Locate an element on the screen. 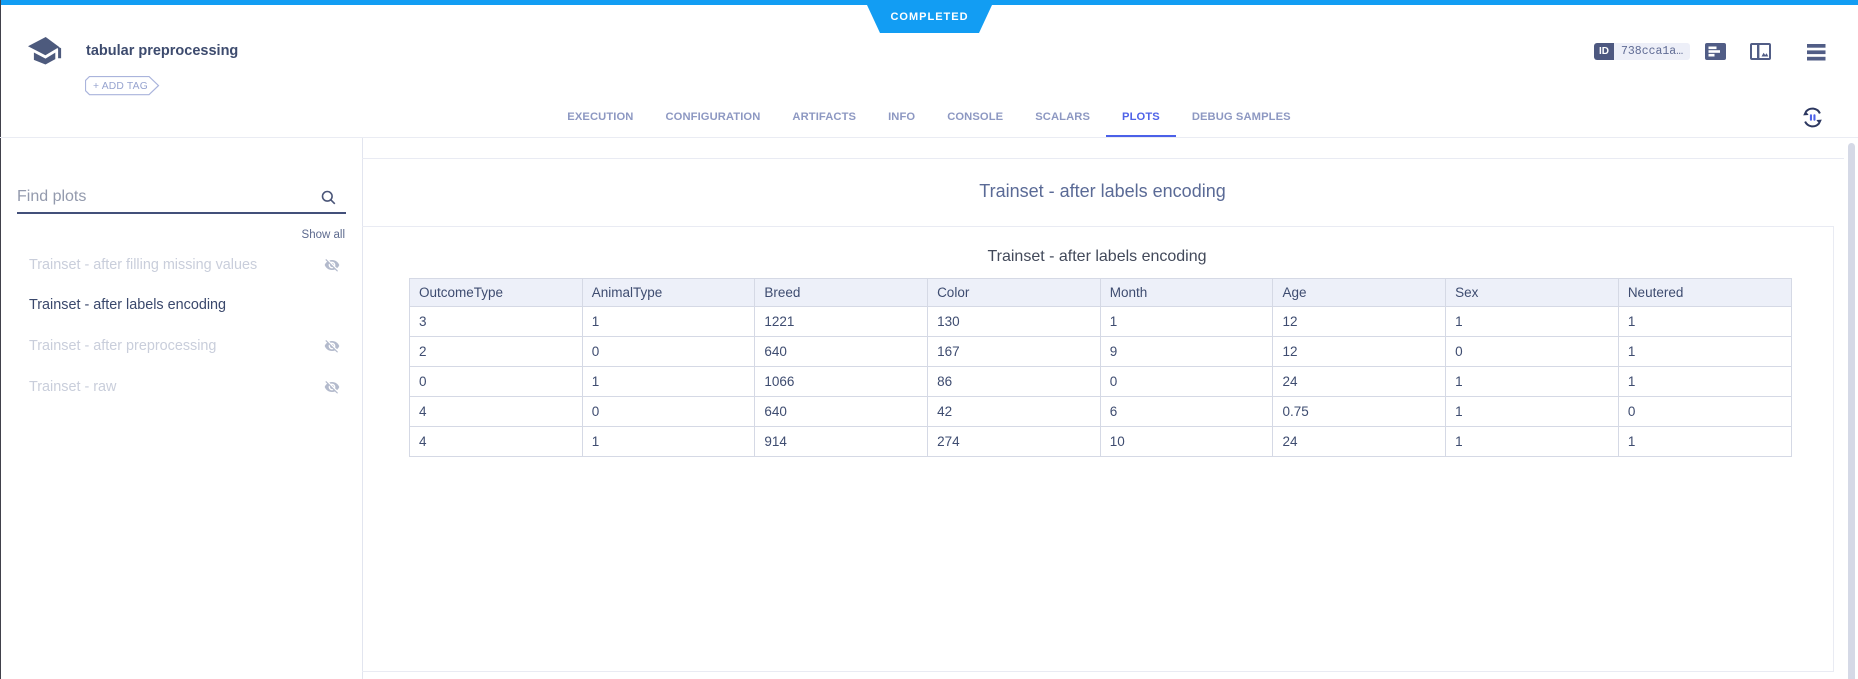  svg-text: + ADD TAG is located at coordinates (120, 86).